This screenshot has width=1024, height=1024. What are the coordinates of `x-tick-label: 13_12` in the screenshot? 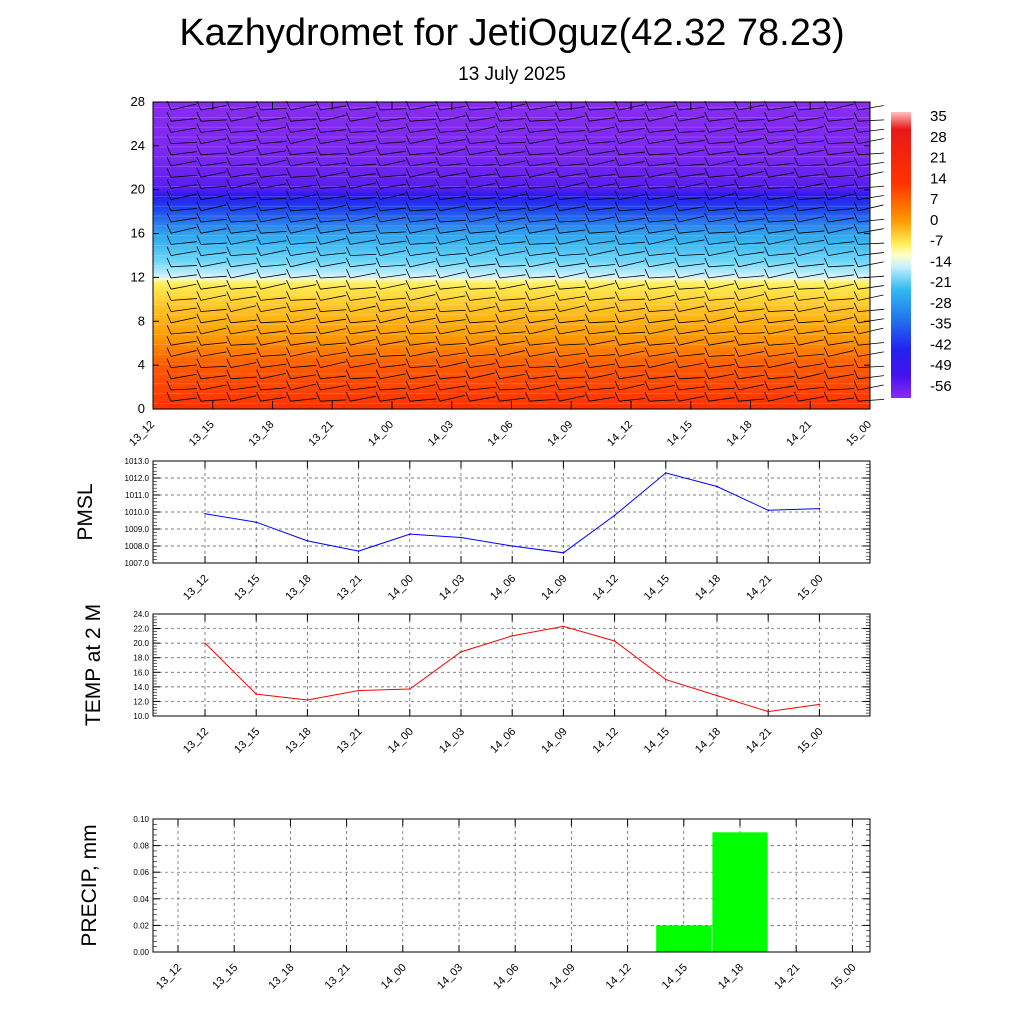 It's located at (196, 588).